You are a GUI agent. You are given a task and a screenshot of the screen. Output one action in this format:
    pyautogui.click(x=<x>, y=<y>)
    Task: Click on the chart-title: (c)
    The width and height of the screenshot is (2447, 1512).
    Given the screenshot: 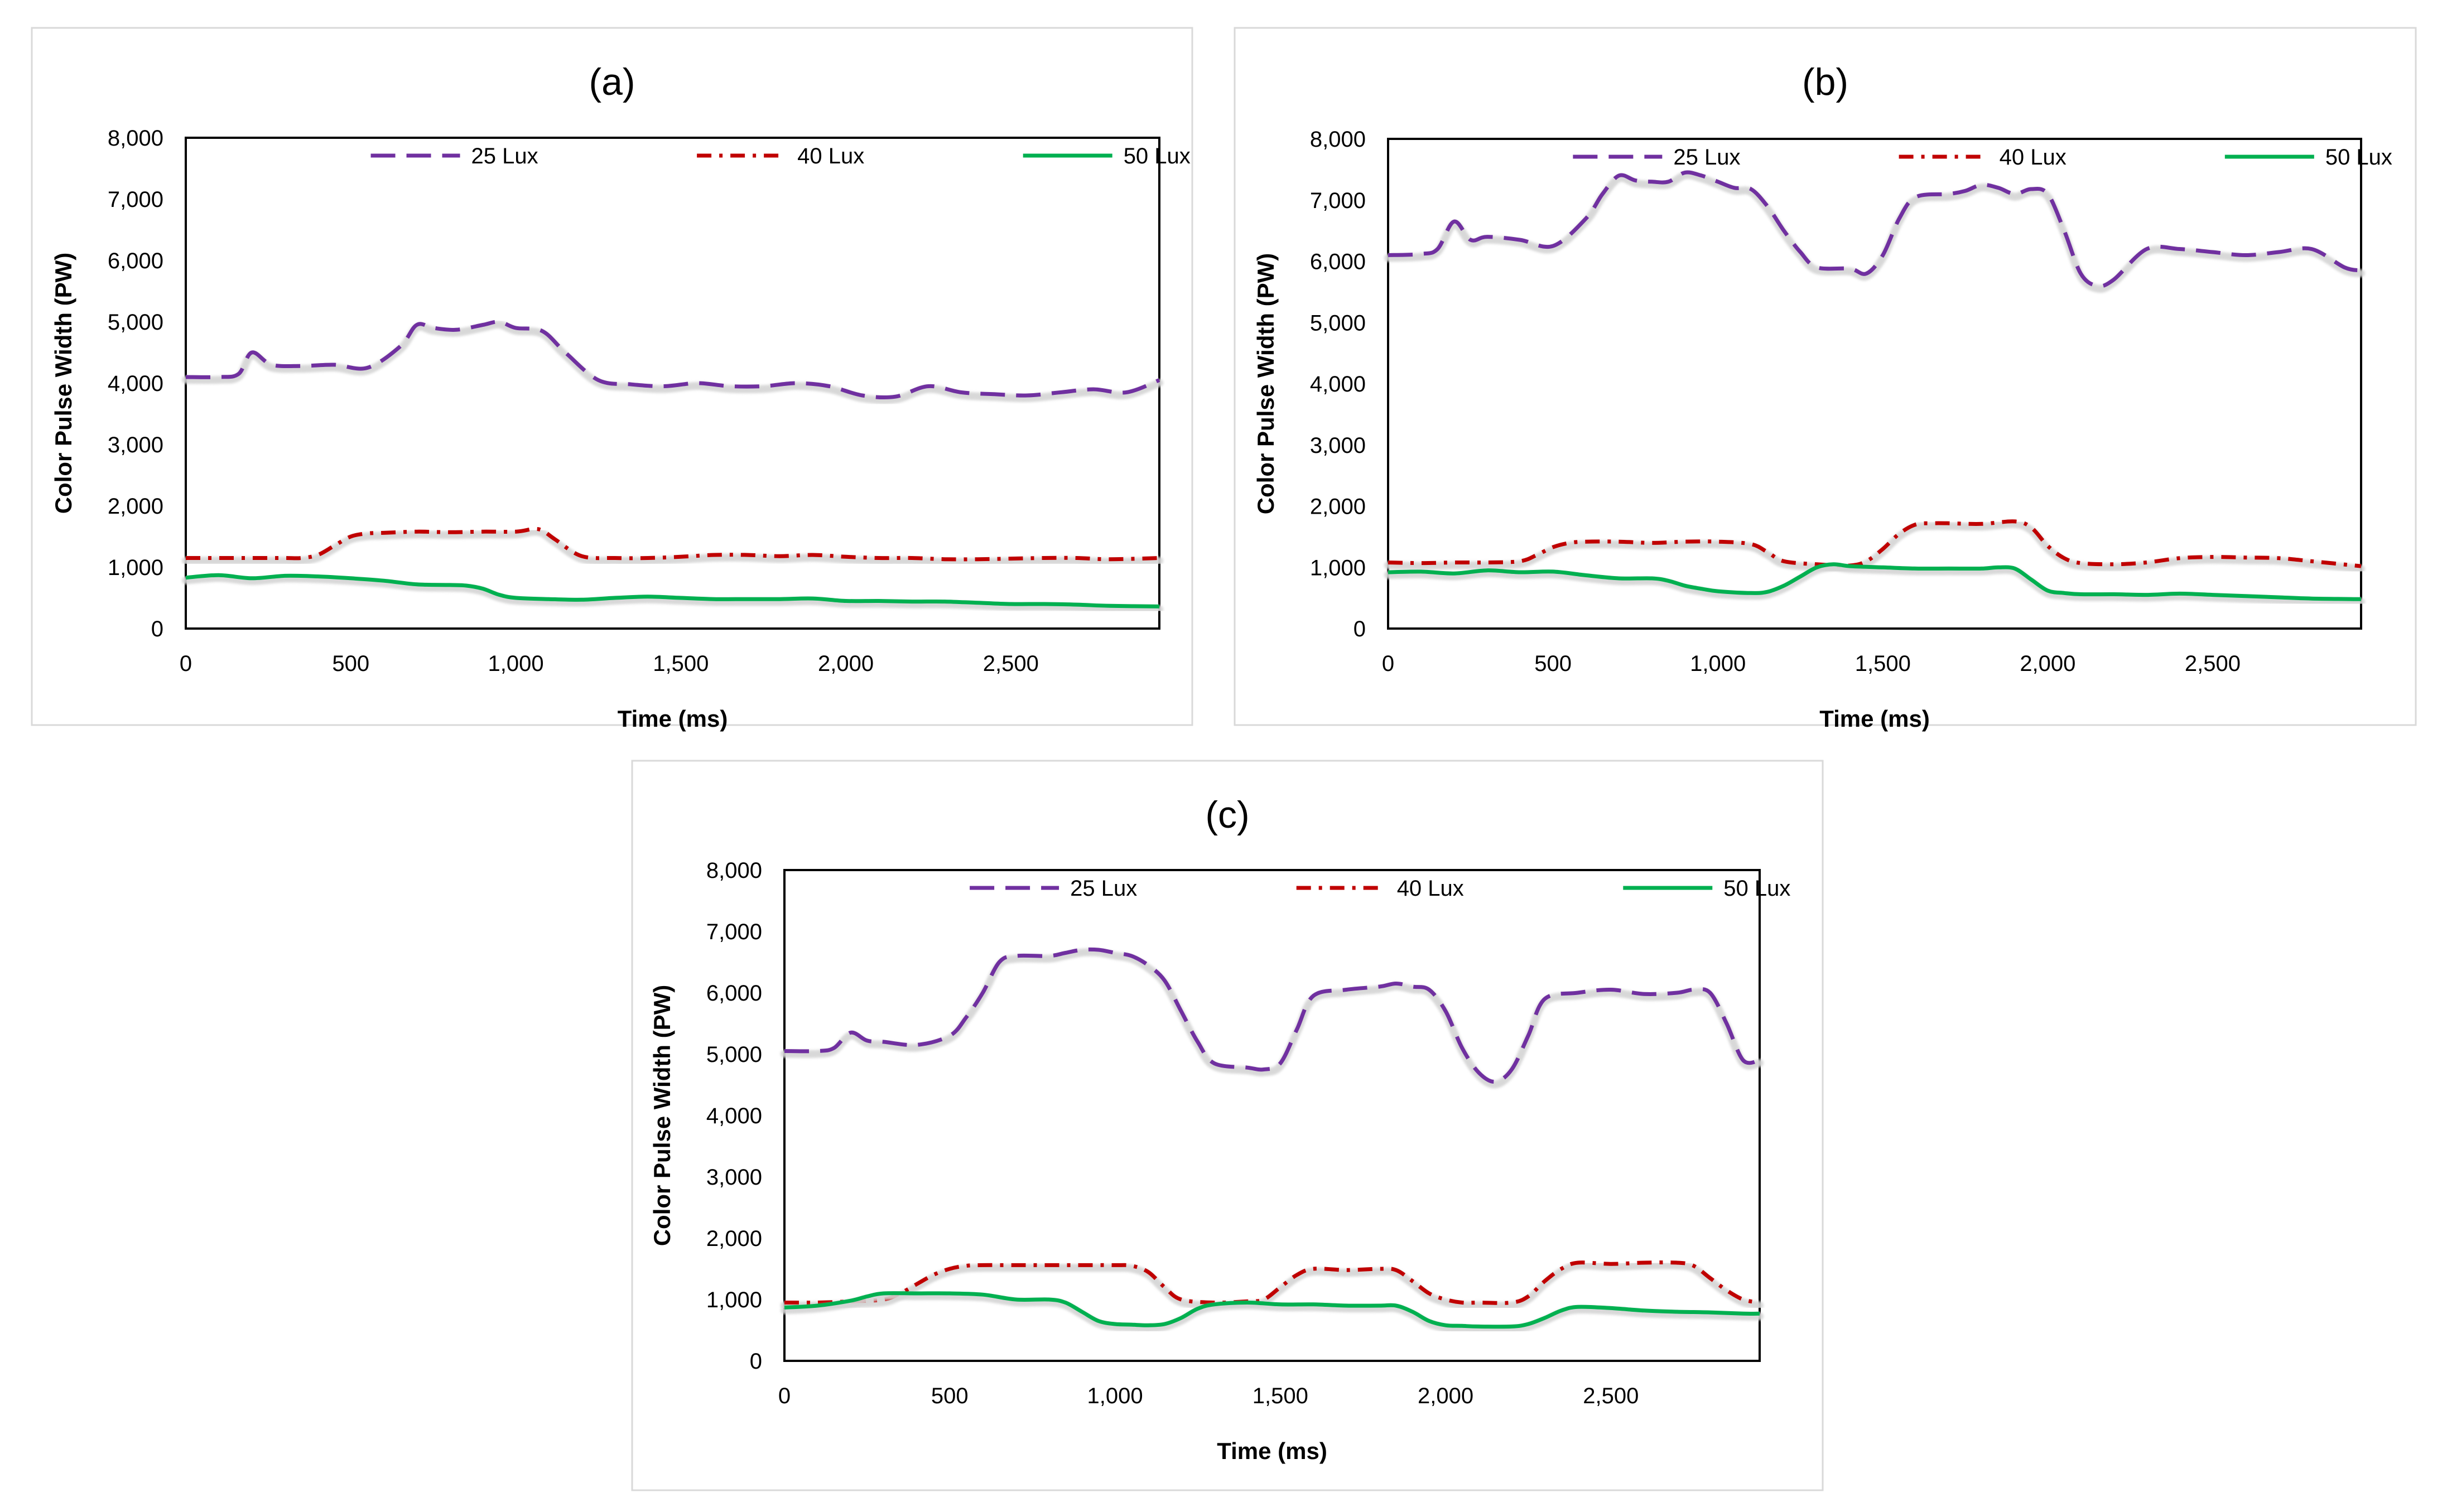 What is the action you would take?
    pyautogui.click(x=1227, y=815)
    